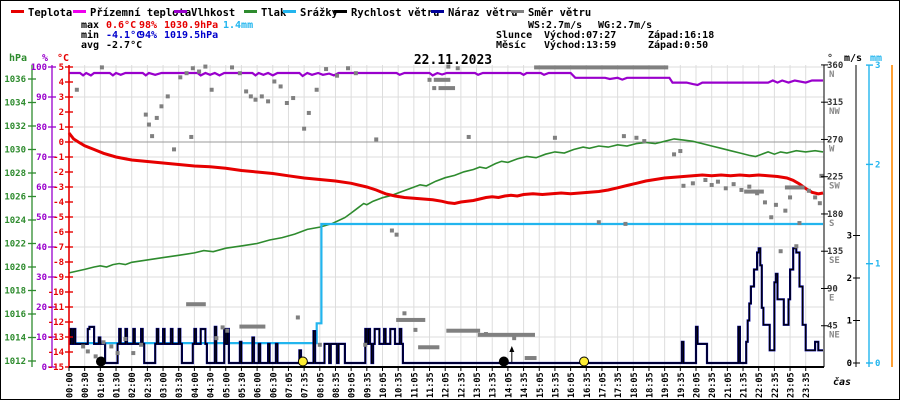 The width and height of the screenshot is (900, 400). Describe the element at coordinates (56, 323) in the screenshot. I see `temperature-tick-label: -12` at that location.